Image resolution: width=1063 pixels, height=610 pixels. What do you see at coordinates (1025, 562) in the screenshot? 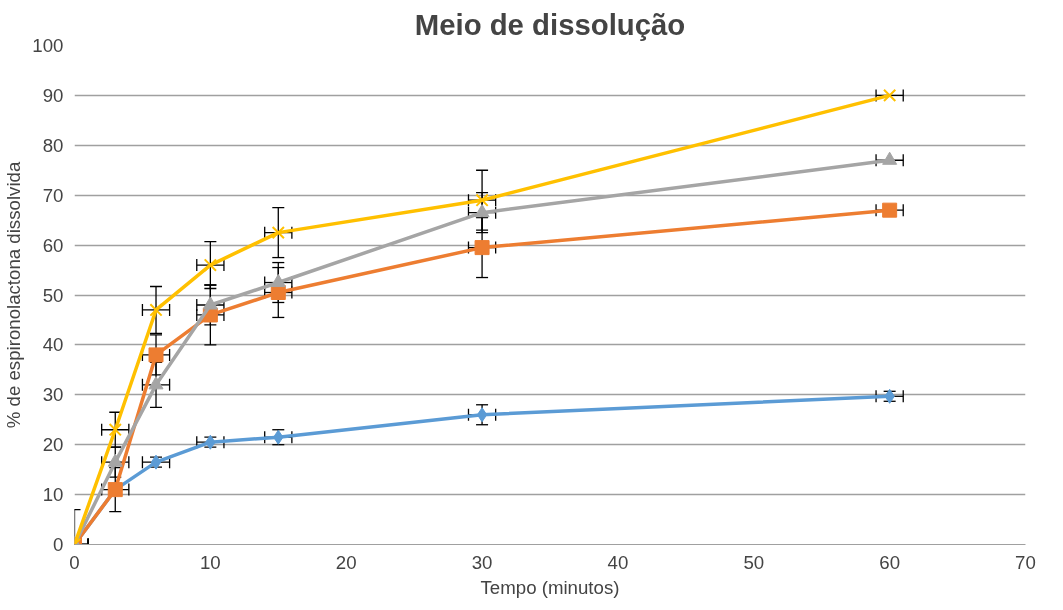
I see `x-tick-label: 70` at bounding box center [1025, 562].